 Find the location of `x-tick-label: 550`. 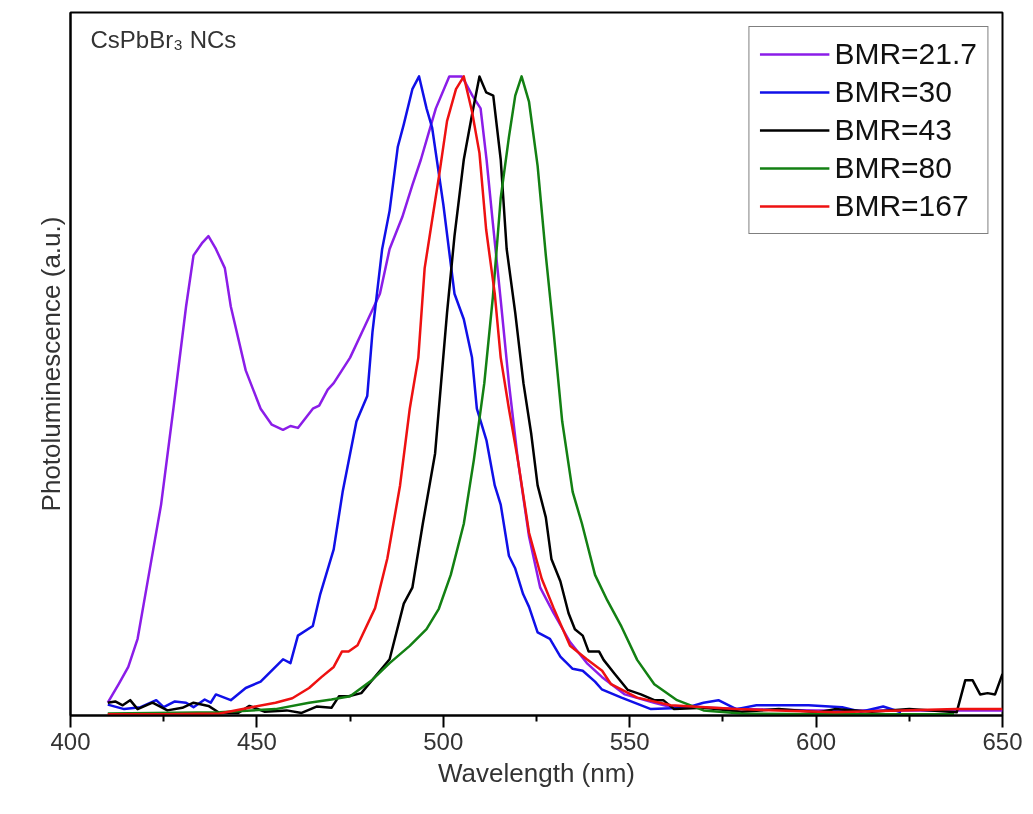

x-tick-label: 550 is located at coordinates (629, 741).